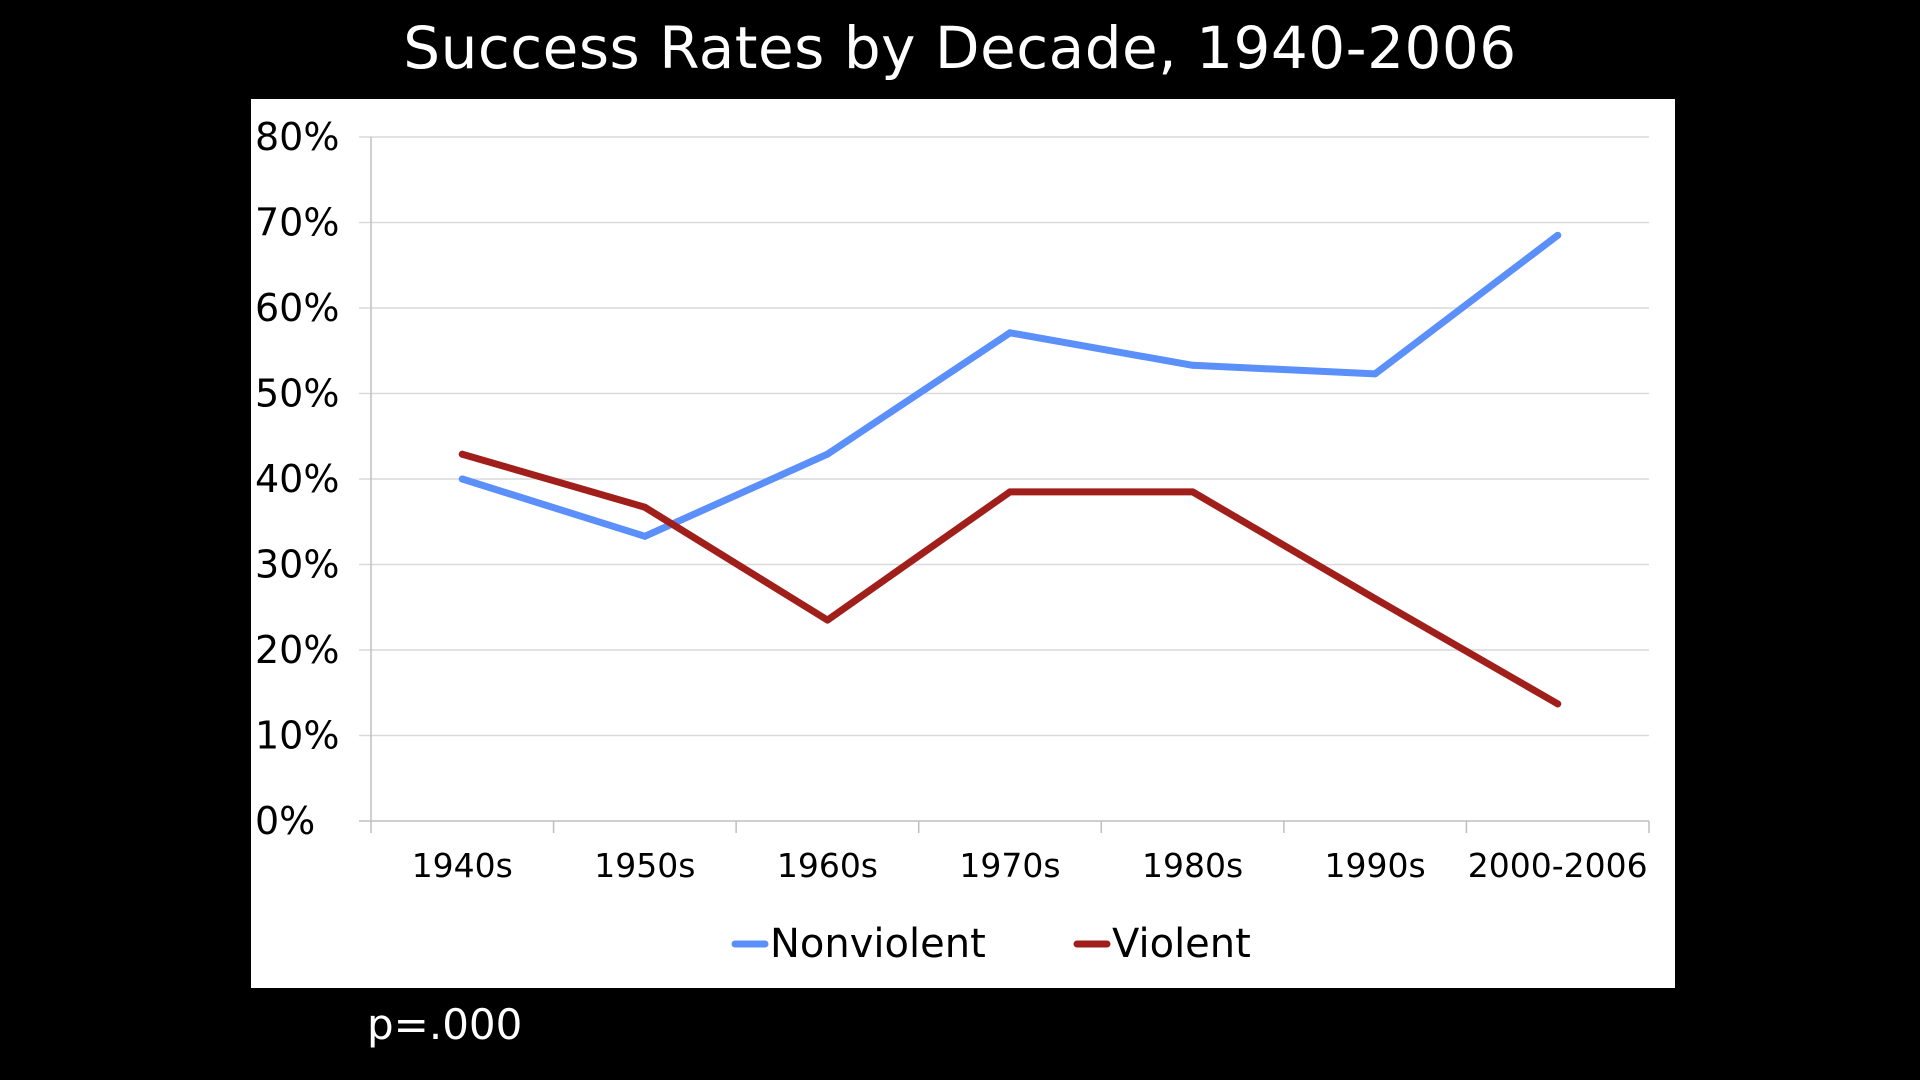  What do you see at coordinates (297, 479) in the screenshot?
I see `y-tick-label: 40%` at bounding box center [297, 479].